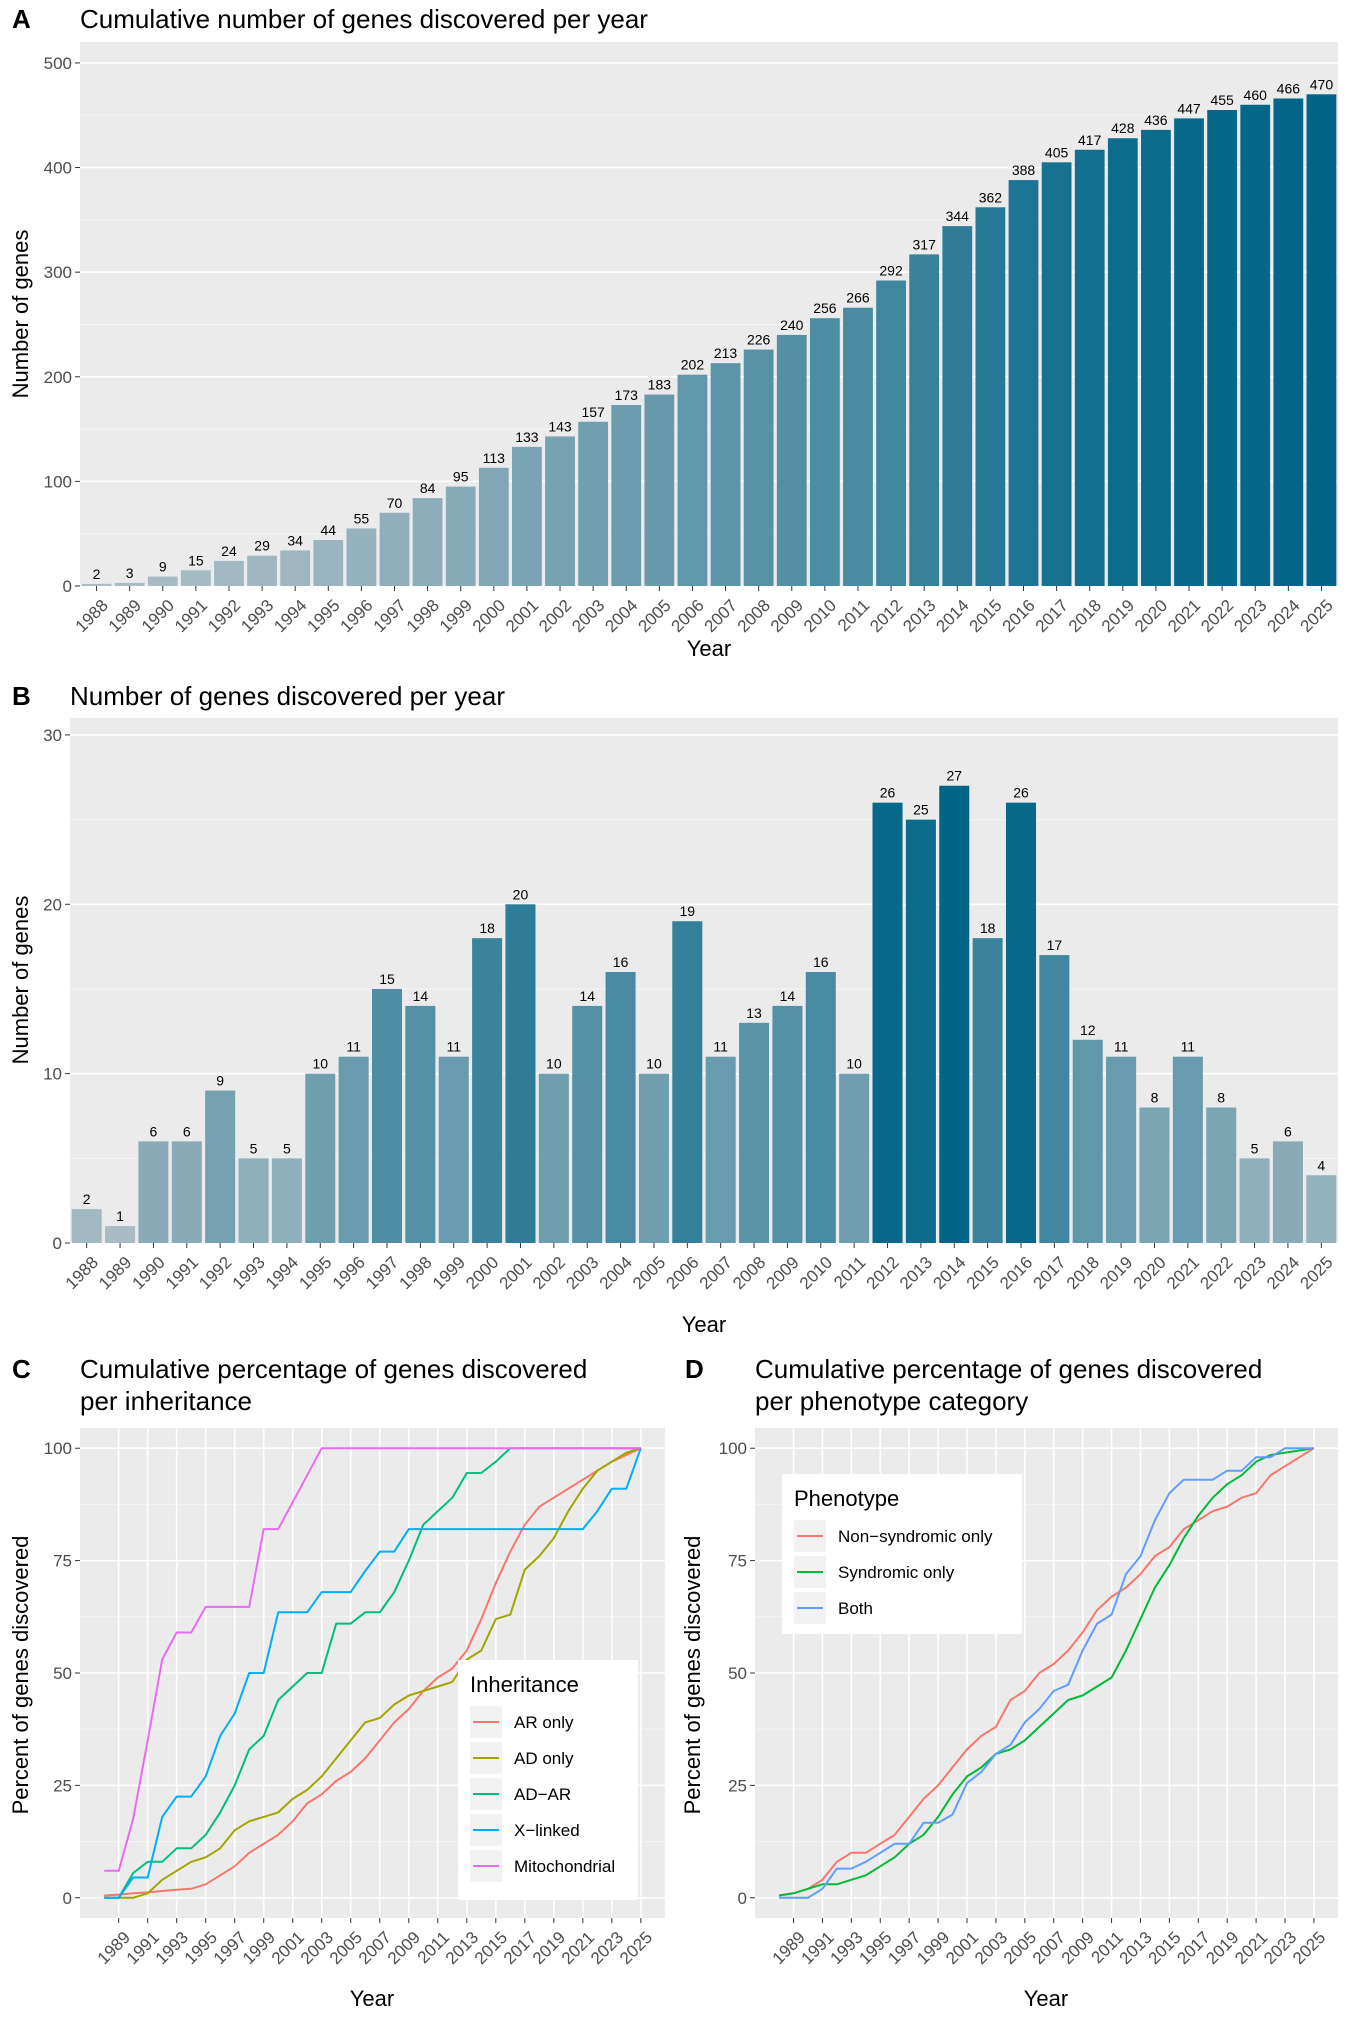  Describe the element at coordinates (825, 308) in the screenshot. I see `data-label: 256` at that location.